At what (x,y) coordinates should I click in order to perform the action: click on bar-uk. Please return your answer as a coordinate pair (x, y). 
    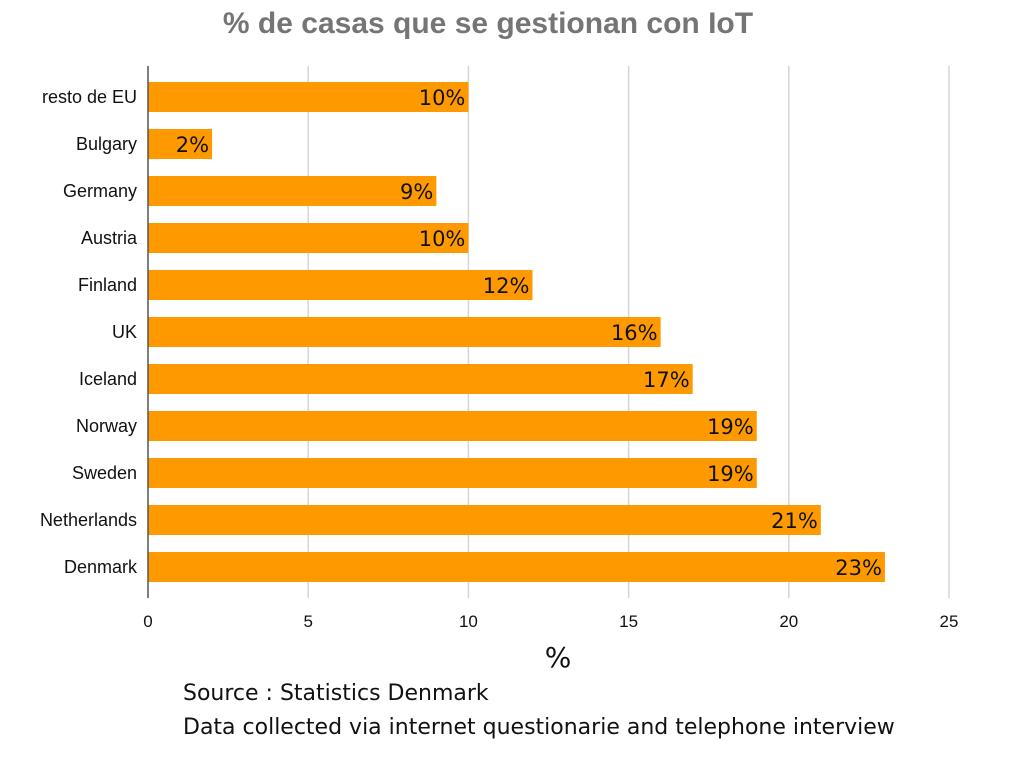
    Looking at the image, I should click on (404, 332).